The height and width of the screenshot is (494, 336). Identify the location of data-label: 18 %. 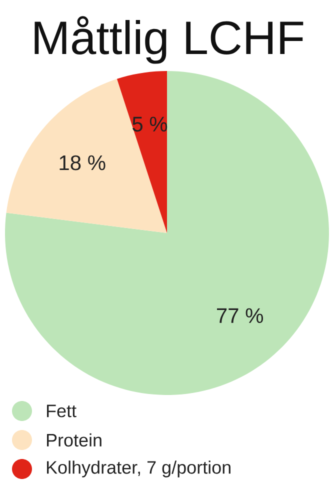
(83, 162).